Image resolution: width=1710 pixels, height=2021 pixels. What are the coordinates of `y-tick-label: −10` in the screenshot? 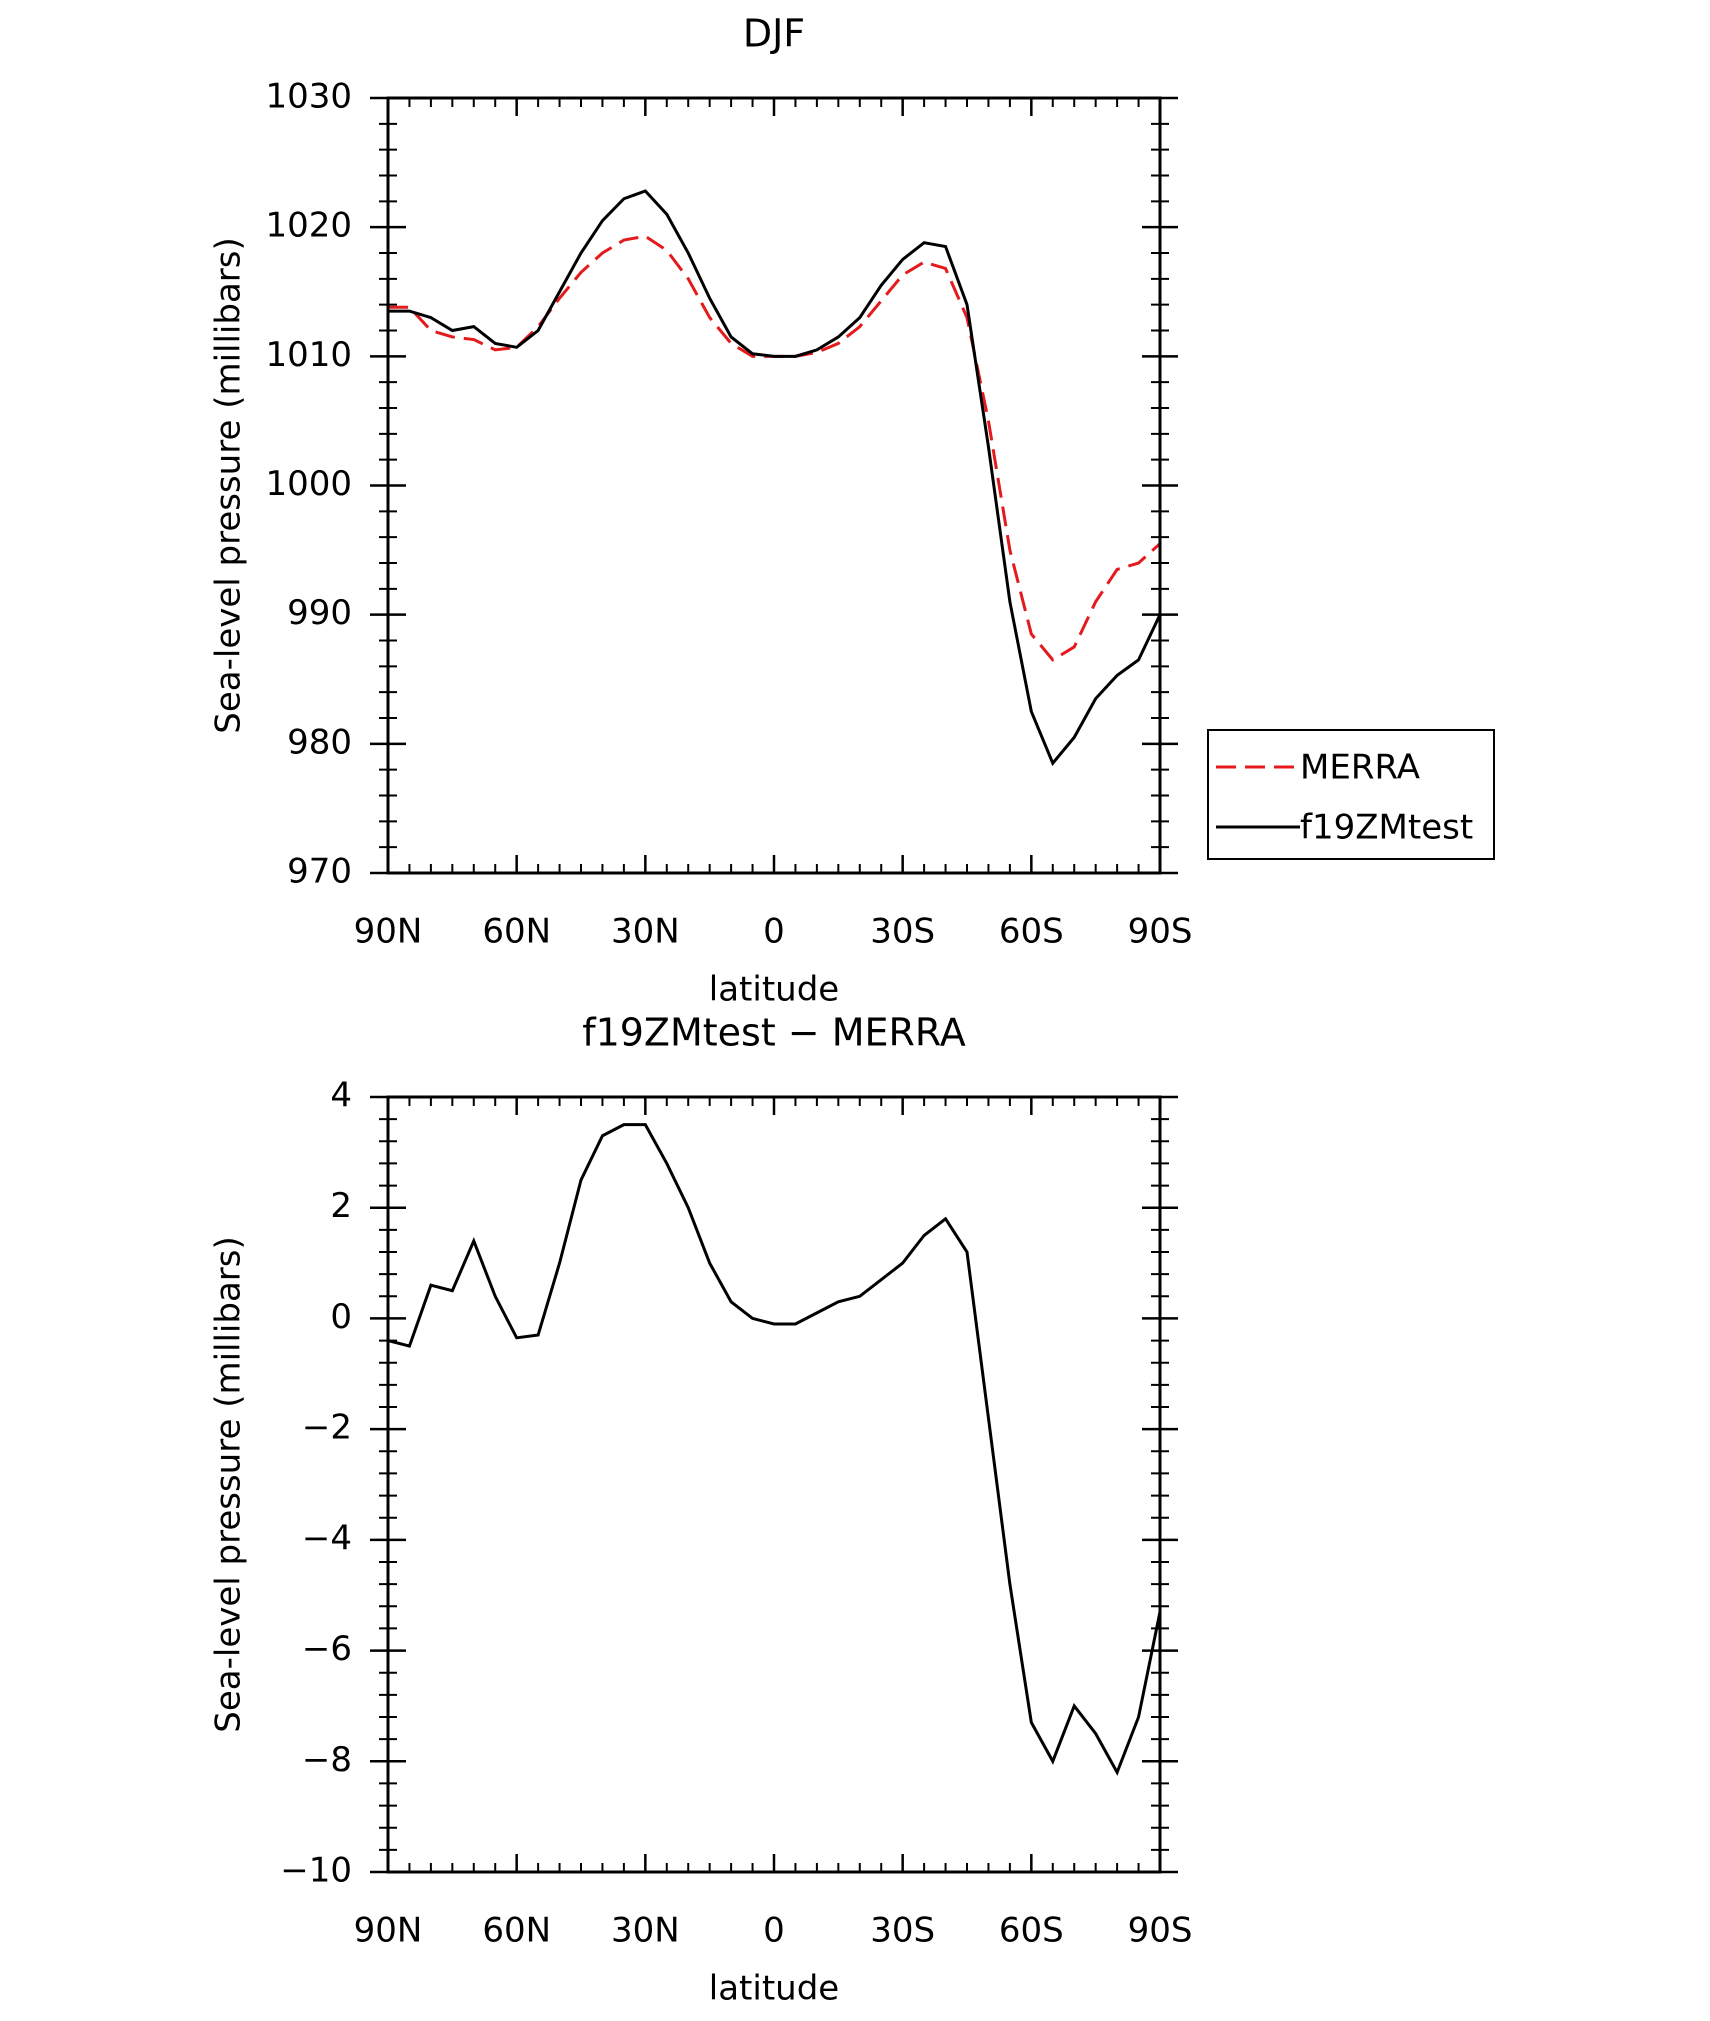 It's located at (316, 1871).